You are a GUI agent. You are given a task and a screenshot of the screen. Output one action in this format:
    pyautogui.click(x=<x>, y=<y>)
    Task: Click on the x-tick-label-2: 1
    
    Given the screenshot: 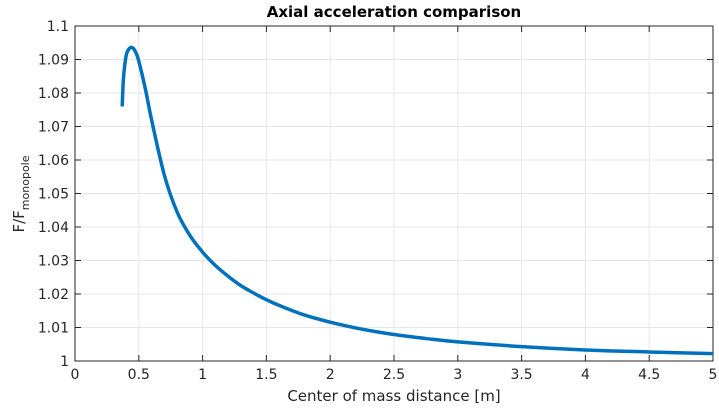 What is the action you would take?
    pyautogui.click(x=202, y=375)
    